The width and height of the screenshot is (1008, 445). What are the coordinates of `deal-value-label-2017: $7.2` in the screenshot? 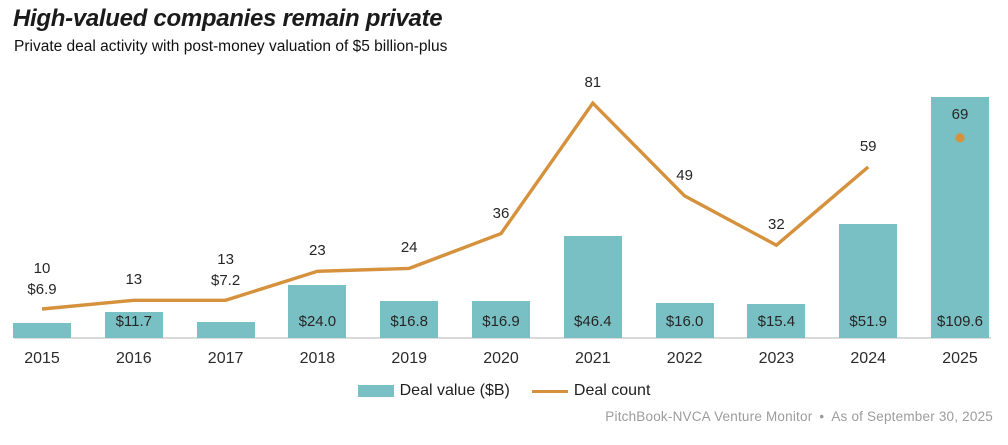 It's located at (225, 281).